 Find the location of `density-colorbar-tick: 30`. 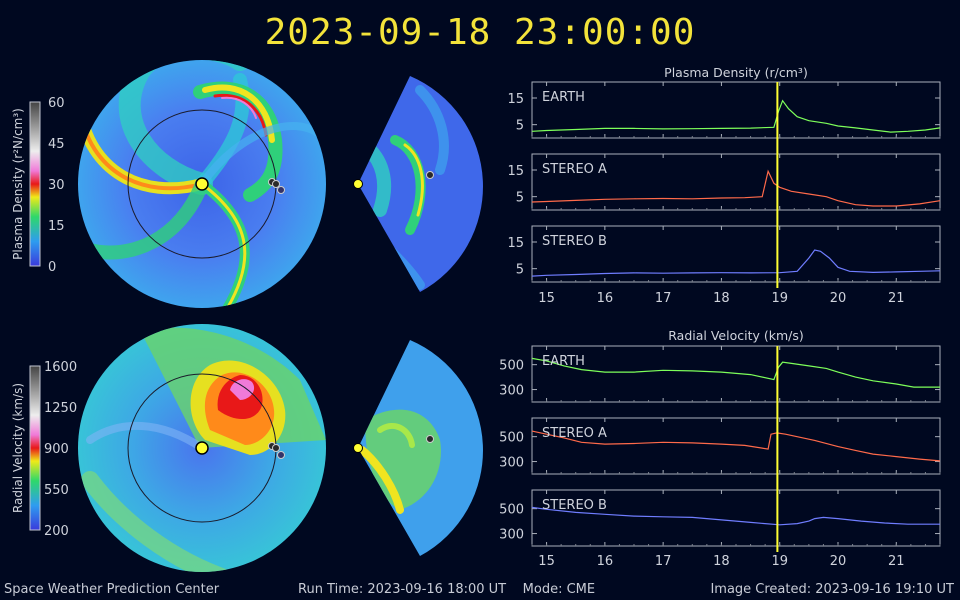

density-colorbar-tick: 30 is located at coordinates (56, 185).